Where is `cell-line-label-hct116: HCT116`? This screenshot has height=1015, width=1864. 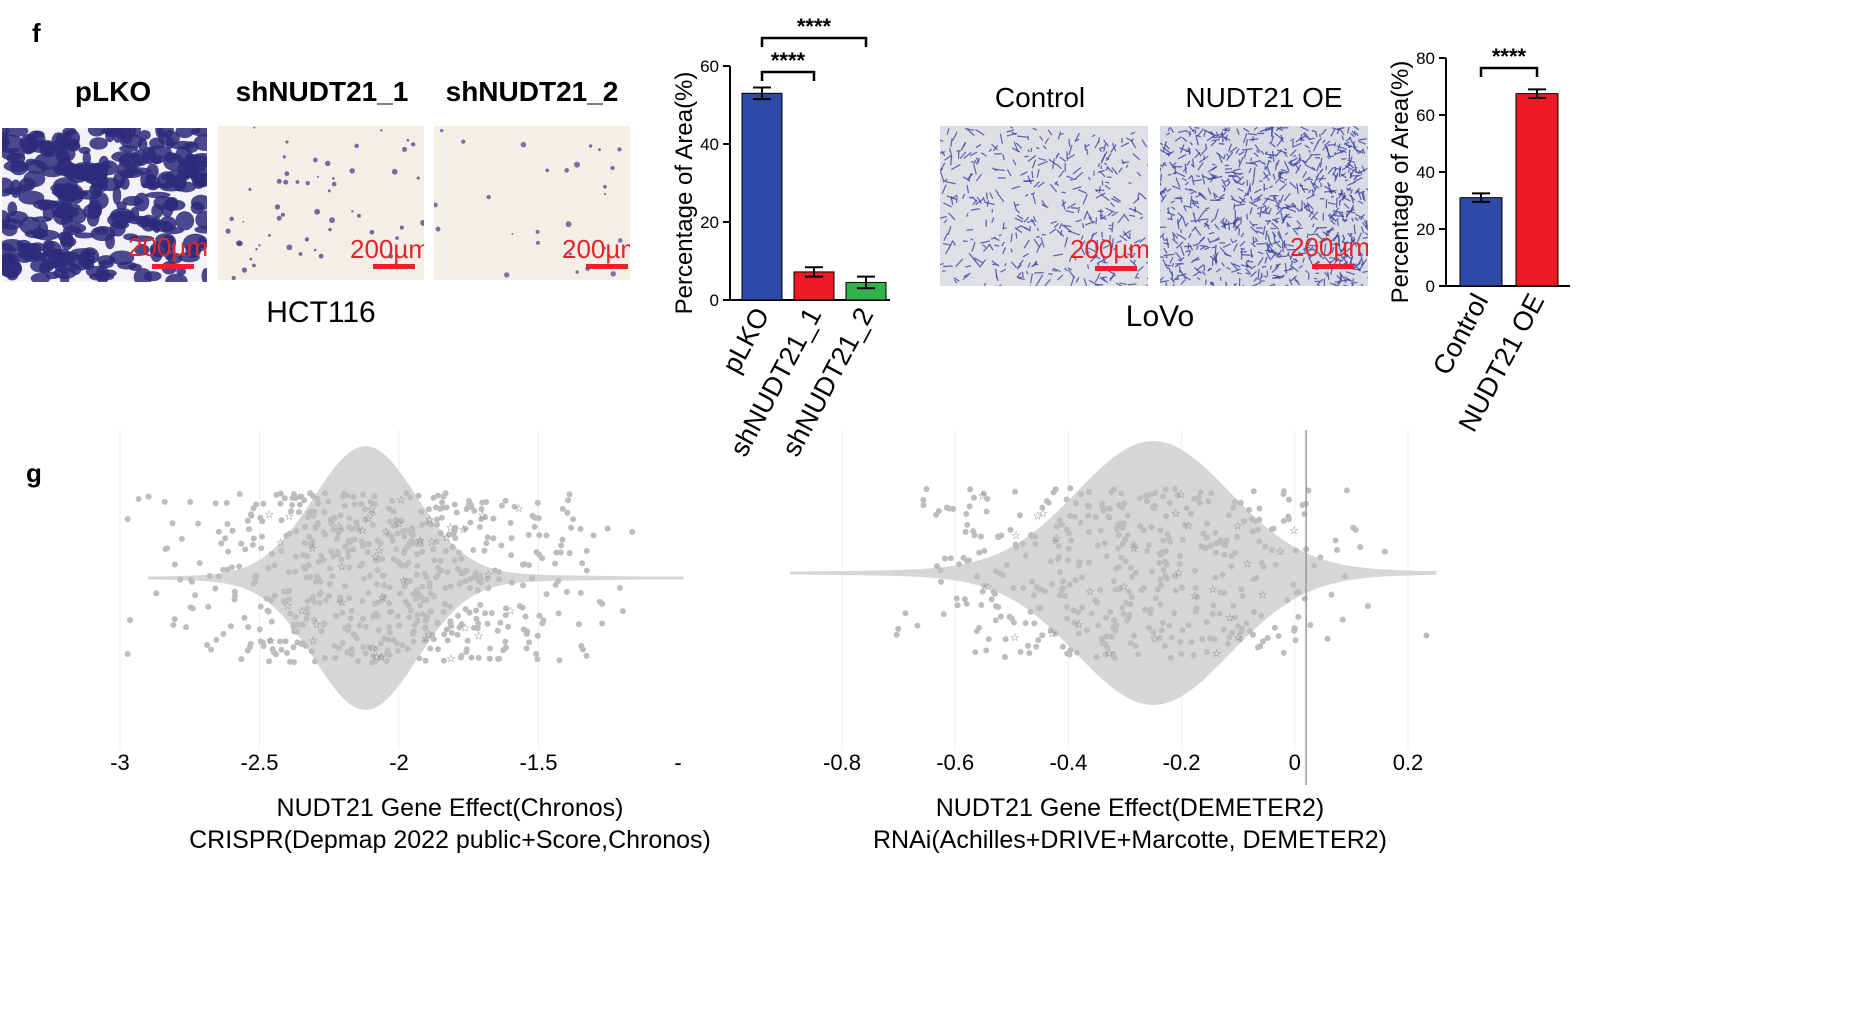 cell-line-label-hct116: HCT116 is located at coordinates (321, 312).